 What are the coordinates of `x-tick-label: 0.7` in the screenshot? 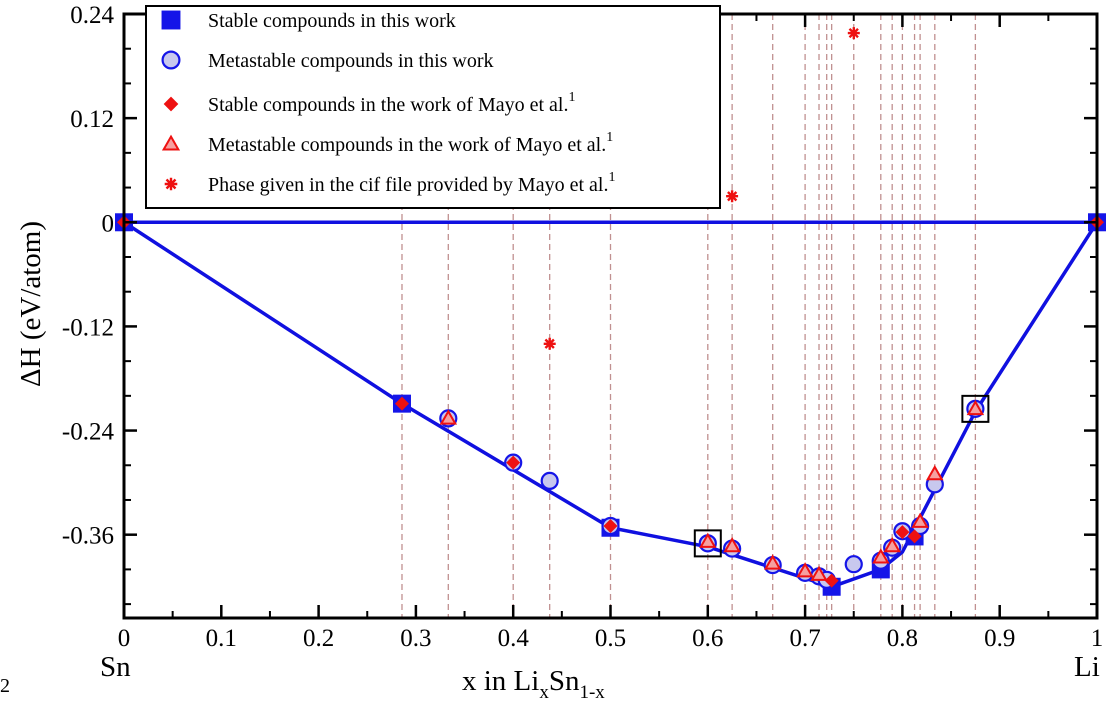 It's located at (804, 638).